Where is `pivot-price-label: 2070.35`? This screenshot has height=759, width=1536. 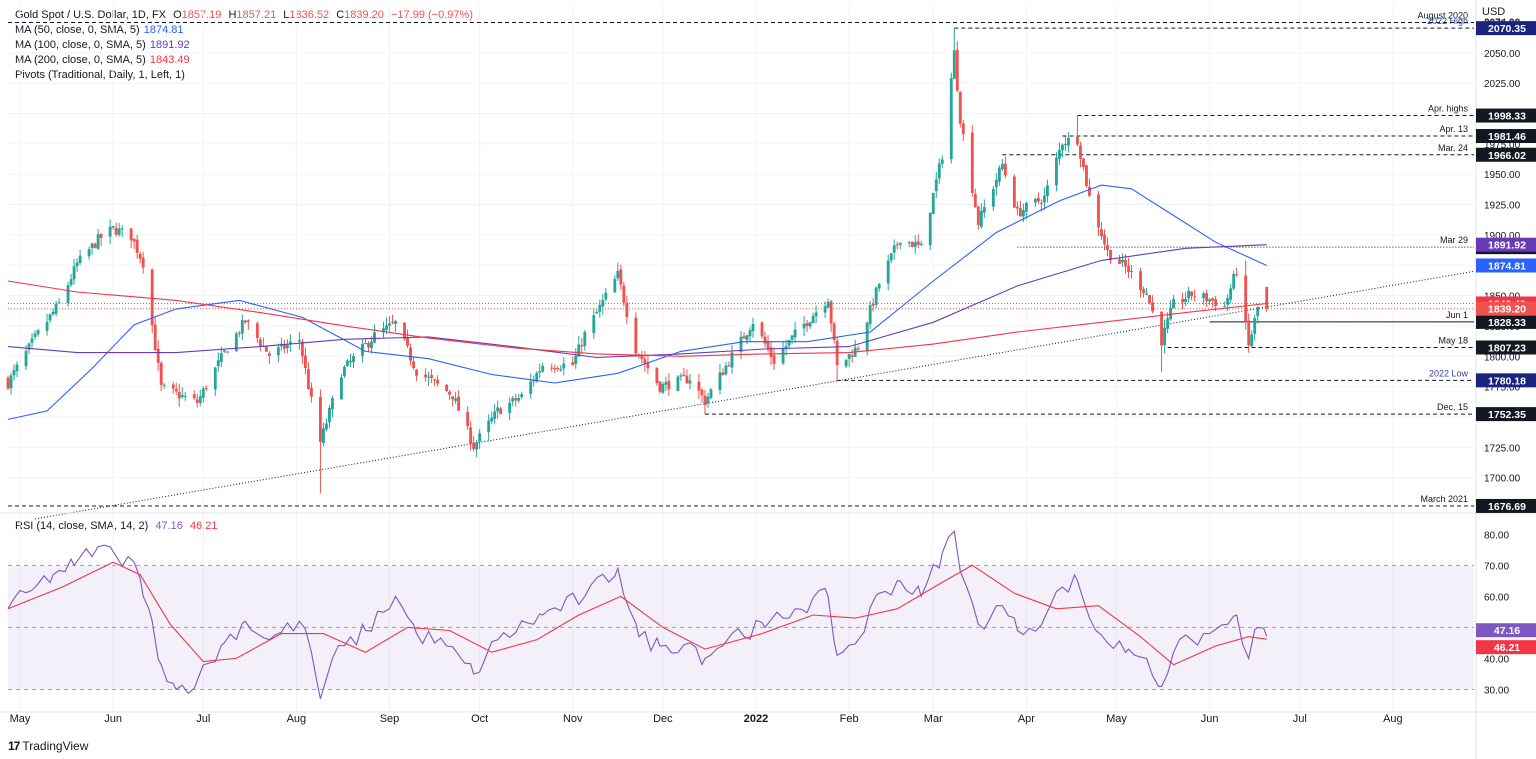
pivot-price-label: 2070.35 is located at coordinates (1507, 29).